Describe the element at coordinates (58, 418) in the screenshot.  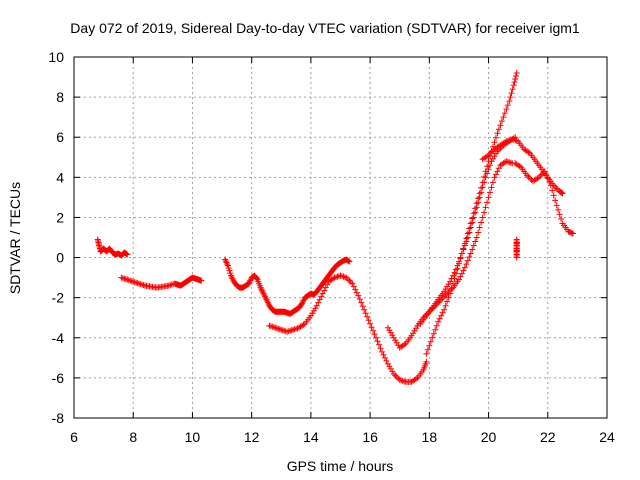
I see `y-tick-label: -8` at that location.